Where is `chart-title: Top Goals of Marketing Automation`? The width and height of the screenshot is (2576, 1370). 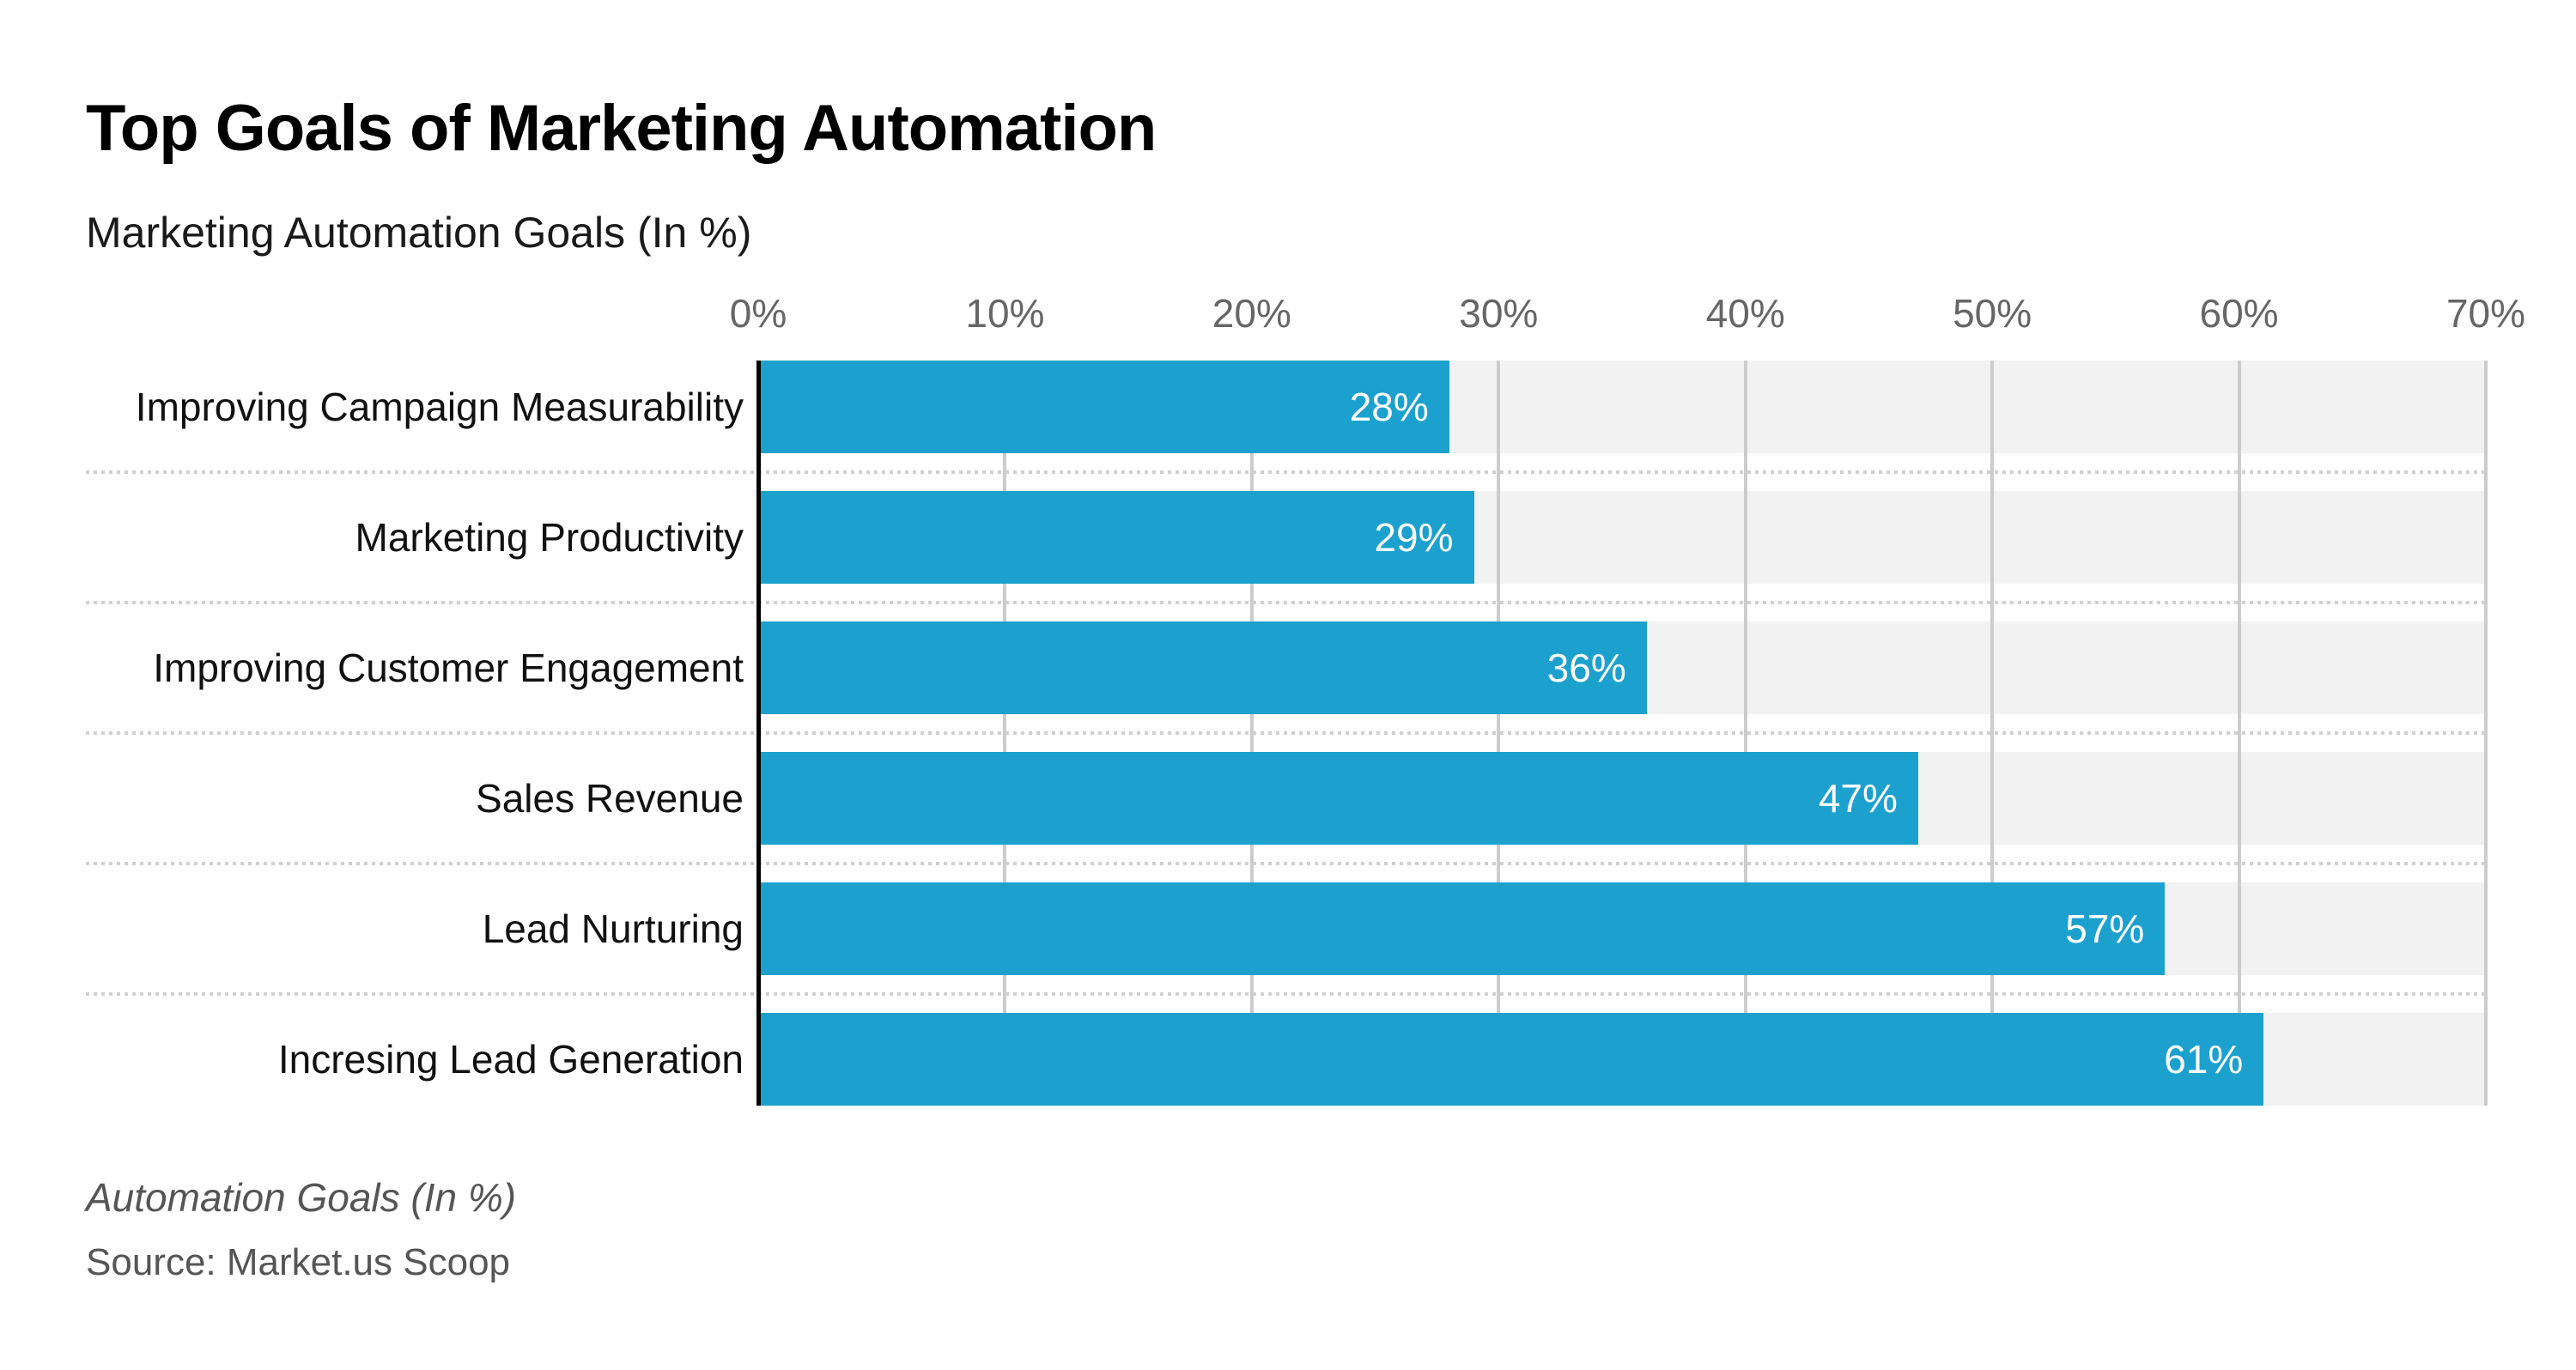
chart-title: Top Goals of Marketing Automation is located at coordinates (621, 128).